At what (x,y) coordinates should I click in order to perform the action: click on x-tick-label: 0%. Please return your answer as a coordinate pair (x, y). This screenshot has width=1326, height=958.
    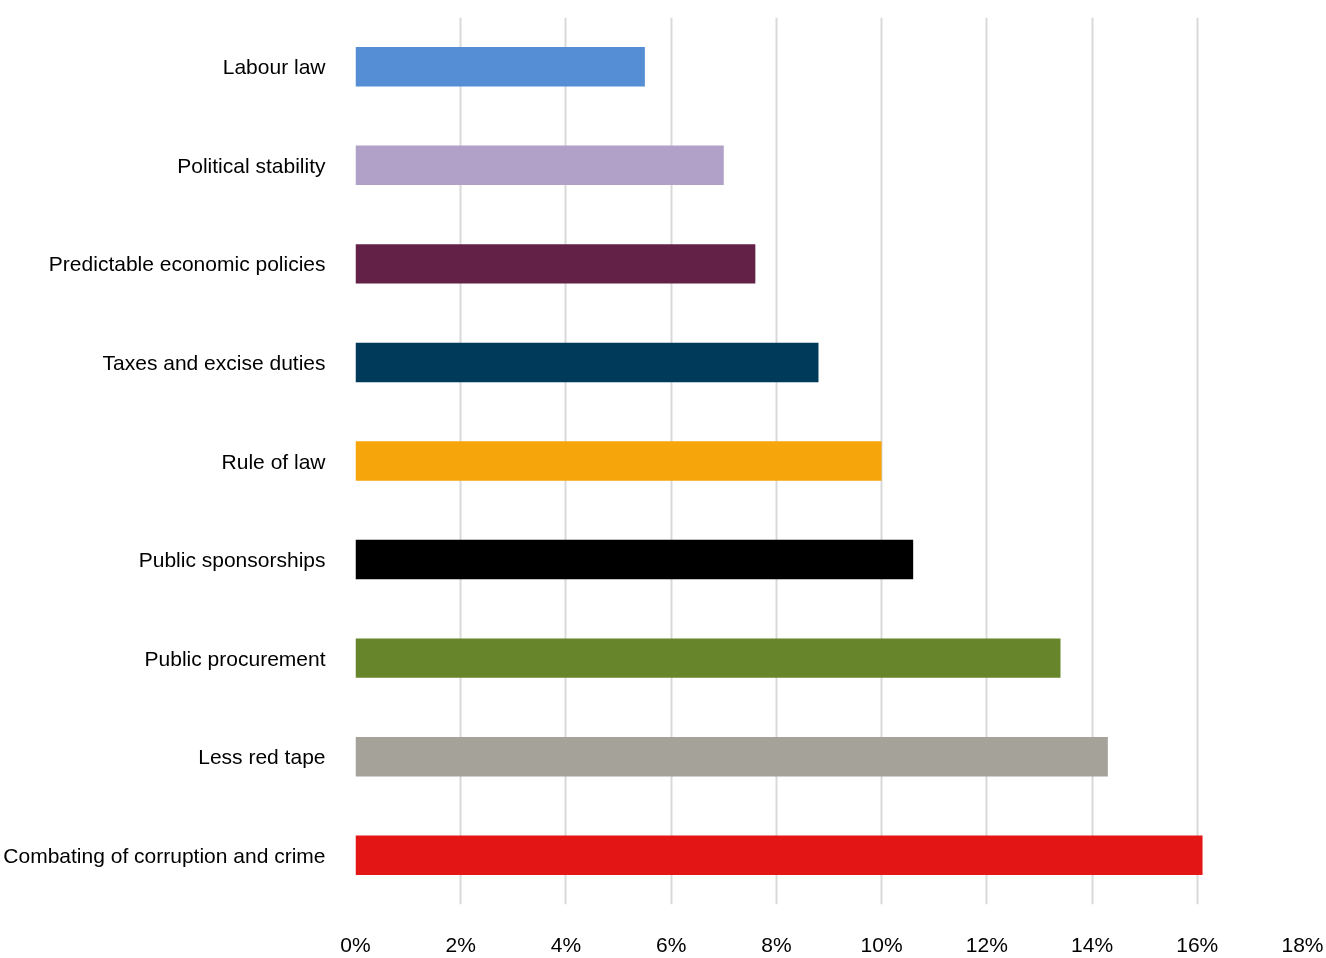
    Looking at the image, I should click on (355, 944).